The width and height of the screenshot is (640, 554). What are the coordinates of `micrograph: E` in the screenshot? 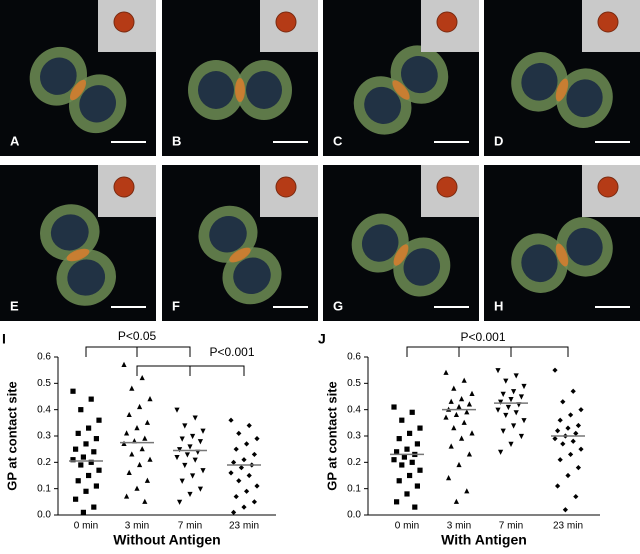 It's located at (78, 243).